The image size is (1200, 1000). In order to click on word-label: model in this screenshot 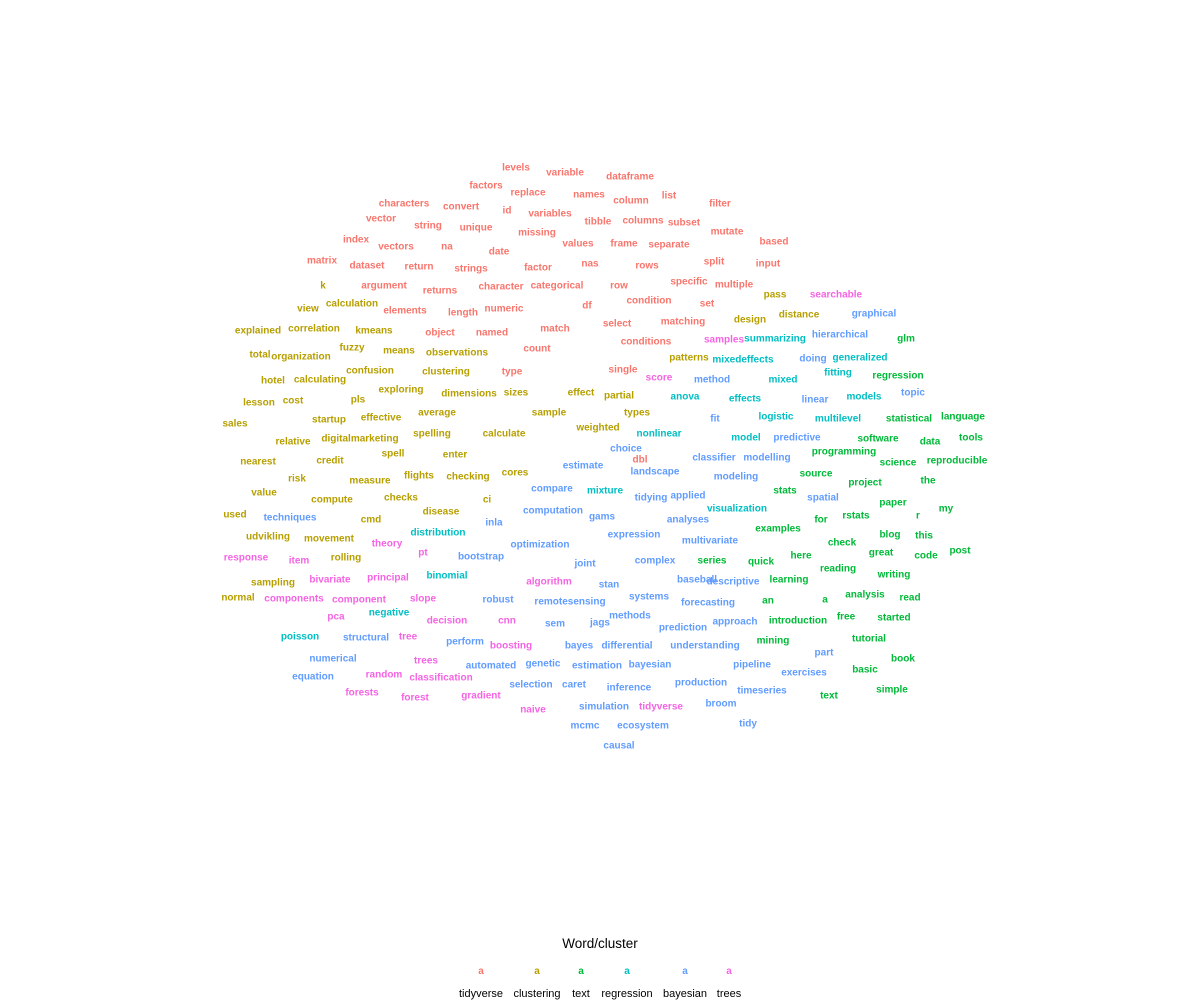, I will do `click(746, 438)`.